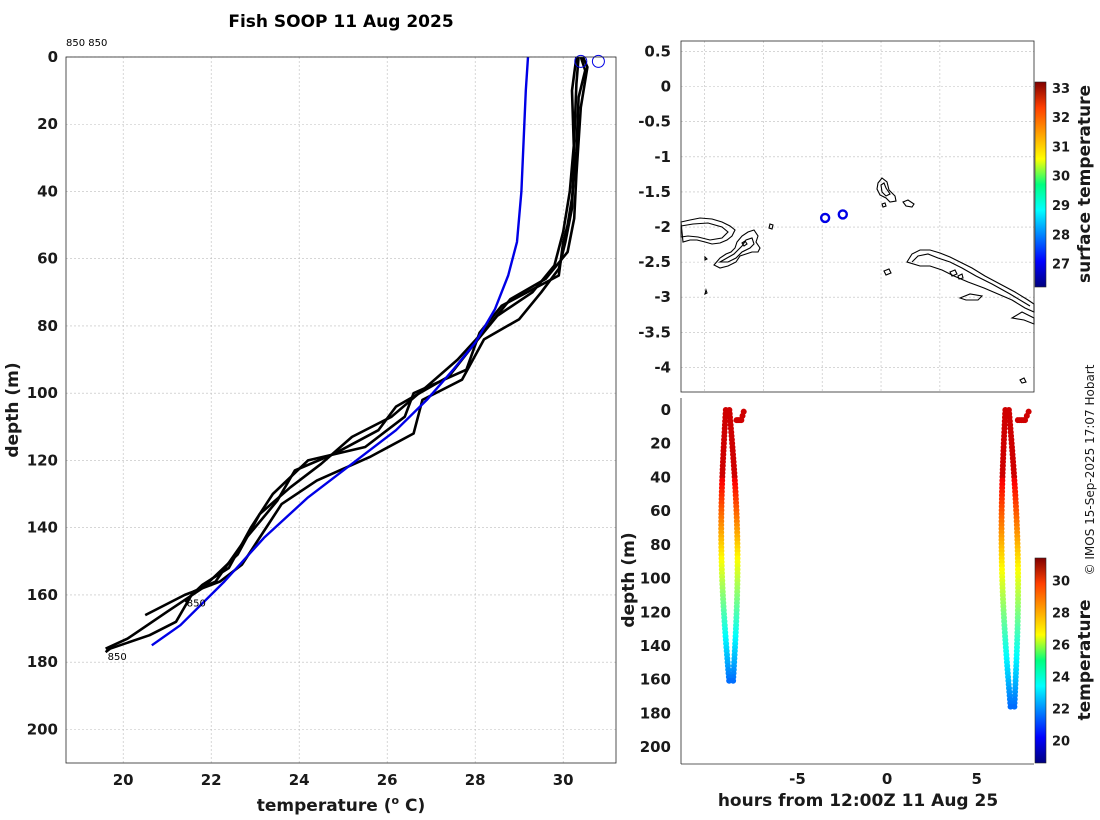  Describe the element at coordinates (704, 231) in the screenshot. I see `coastline-island-west-inner` at that location.